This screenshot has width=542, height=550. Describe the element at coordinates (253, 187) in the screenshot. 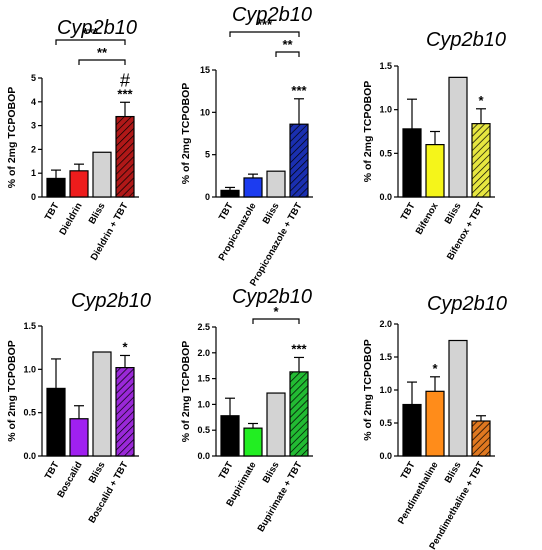

I see `bar-propiconazole` at that location.